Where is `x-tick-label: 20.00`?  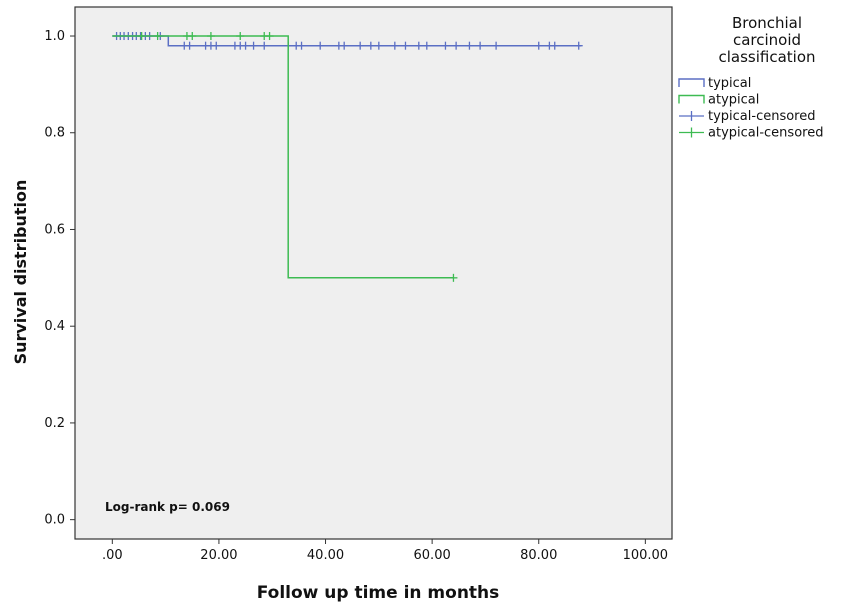
x-tick-label: 20.00 is located at coordinates (218, 555).